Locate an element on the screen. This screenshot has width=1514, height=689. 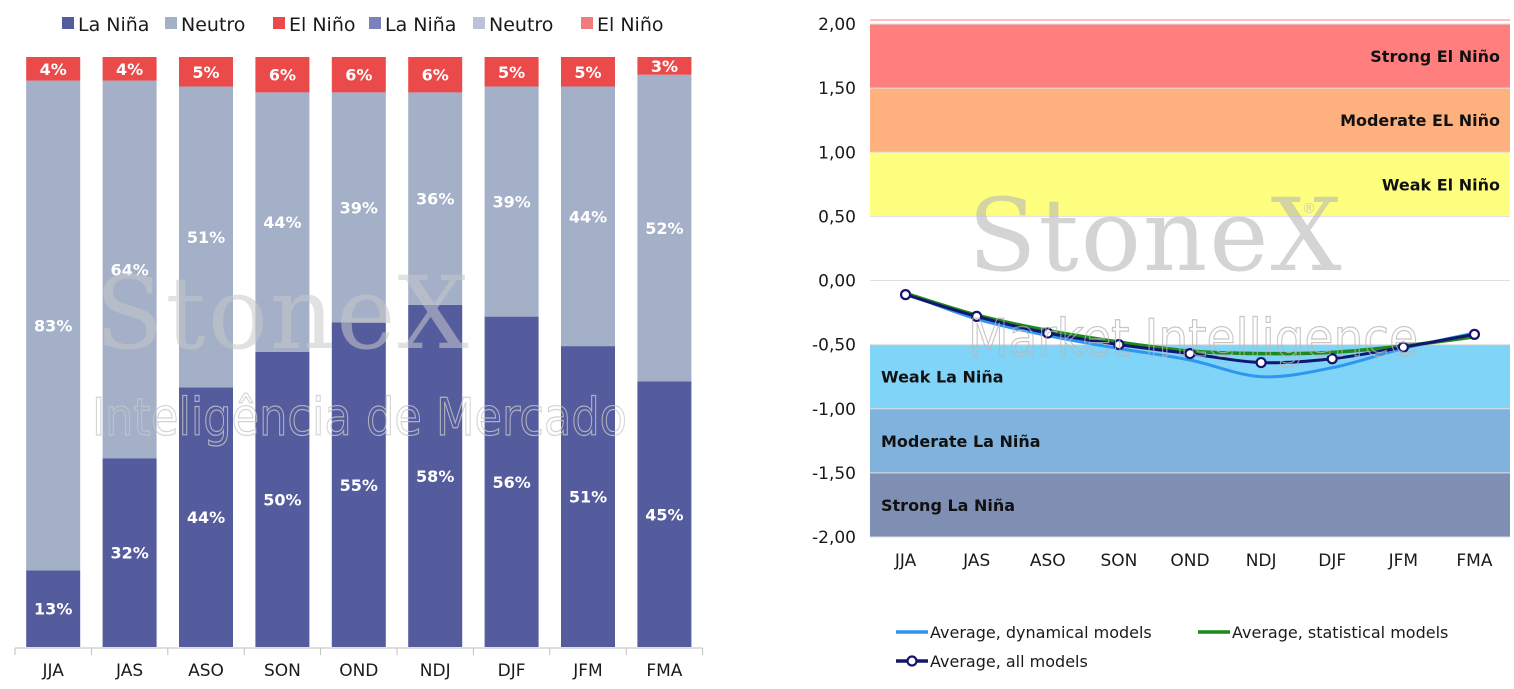
y-tick-label: 0,00 is located at coordinates (837, 282).